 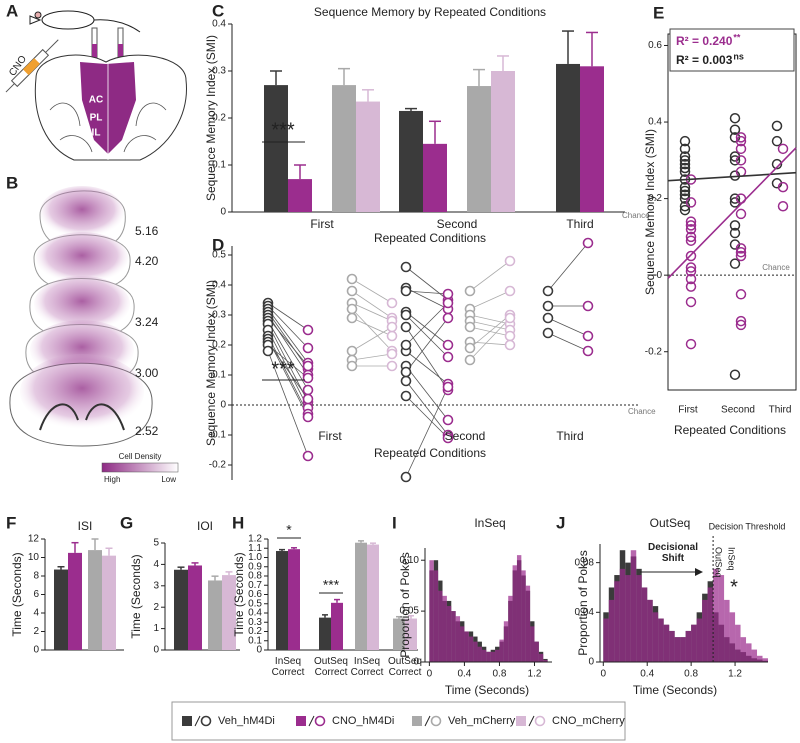 I want to click on x-tick-label: First, so click(x=322, y=224).